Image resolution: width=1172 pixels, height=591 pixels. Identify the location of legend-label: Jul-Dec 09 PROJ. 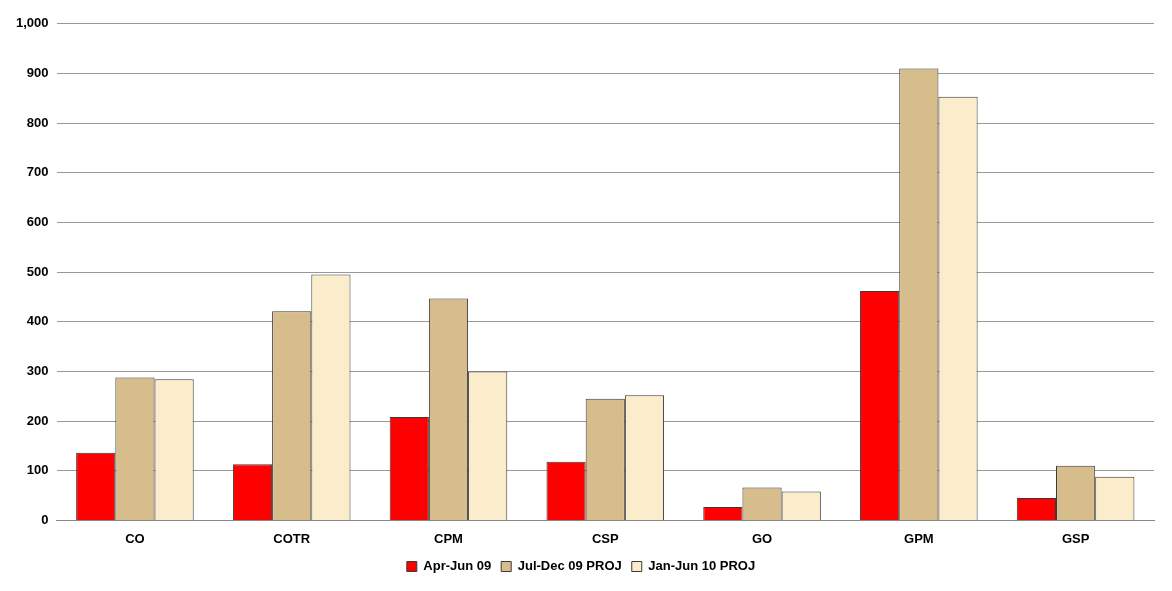
(569, 566).